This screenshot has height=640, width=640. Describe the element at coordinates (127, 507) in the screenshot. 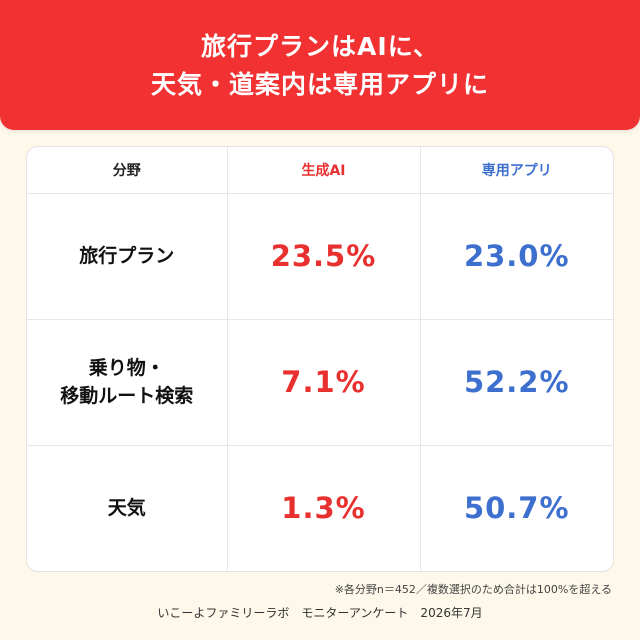

I see `row-label-weather: 天気` at that location.